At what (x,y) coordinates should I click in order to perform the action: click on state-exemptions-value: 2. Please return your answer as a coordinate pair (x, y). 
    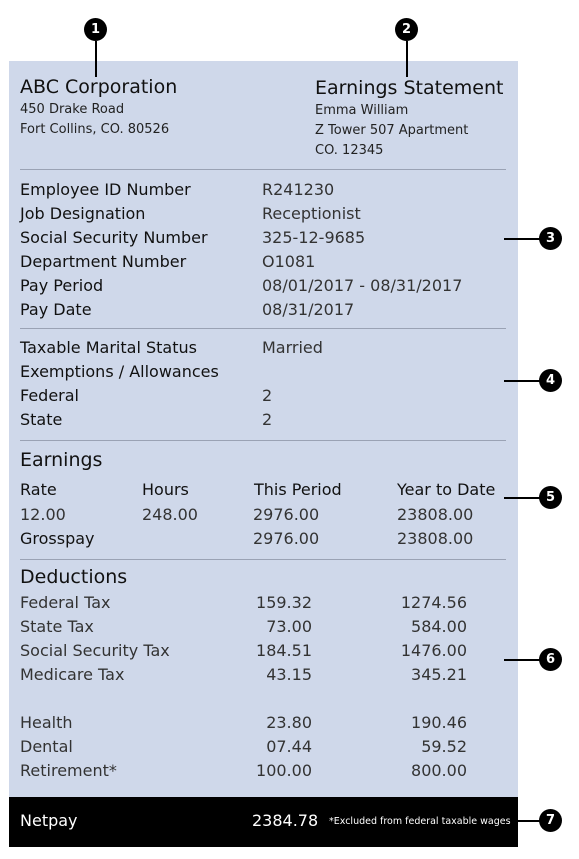
    Looking at the image, I should click on (267, 419).